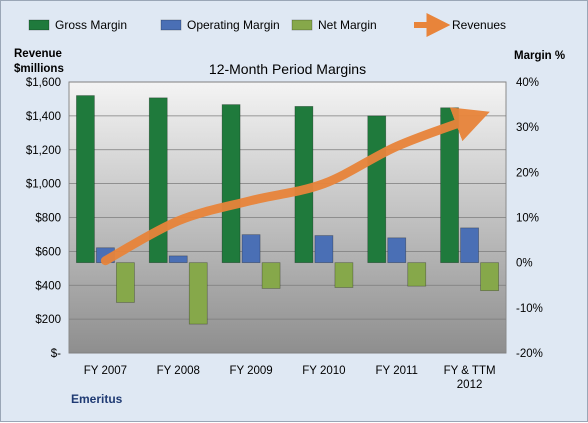 Image resolution: width=588 pixels, height=423 pixels. What do you see at coordinates (39, 25) in the screenshot?
I see `gross-margin-legend-swatch` at bounding box center [39, 25].